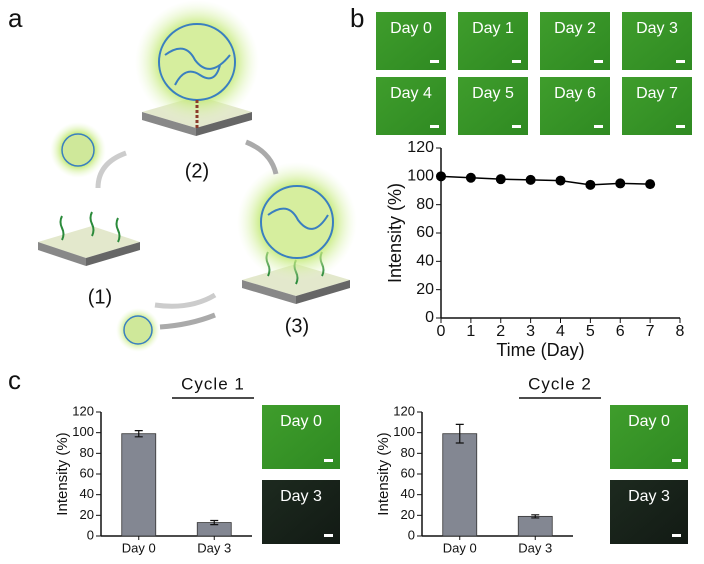 This screenshot has width=704, height=564. I want to click on step-label: (2), so click(197, 171).